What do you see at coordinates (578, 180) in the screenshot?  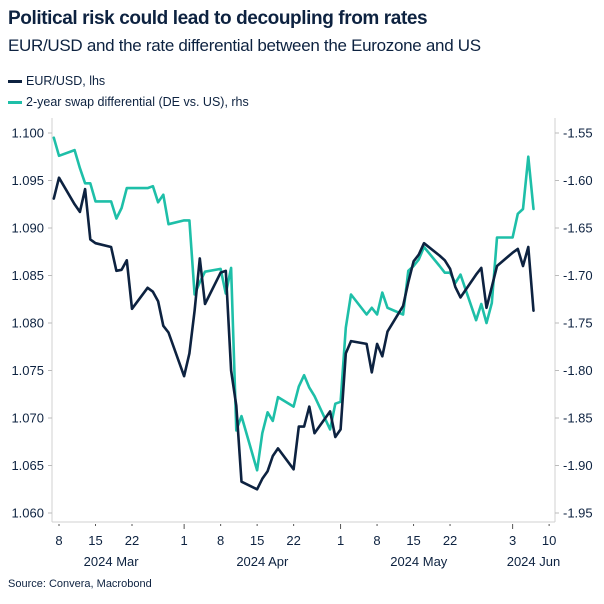 I see `right-tick-label: -1.60` at bounding box center [578, 180].